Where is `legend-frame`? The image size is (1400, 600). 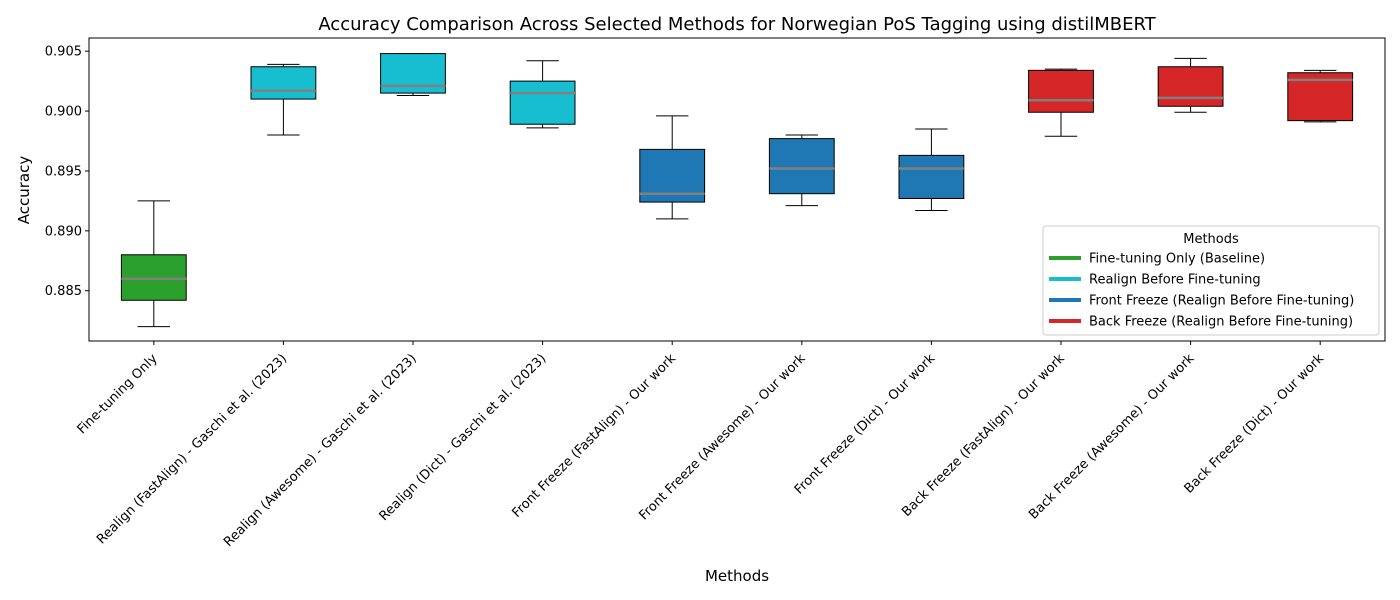 legend-frame is located at coordinates (1211, 280).